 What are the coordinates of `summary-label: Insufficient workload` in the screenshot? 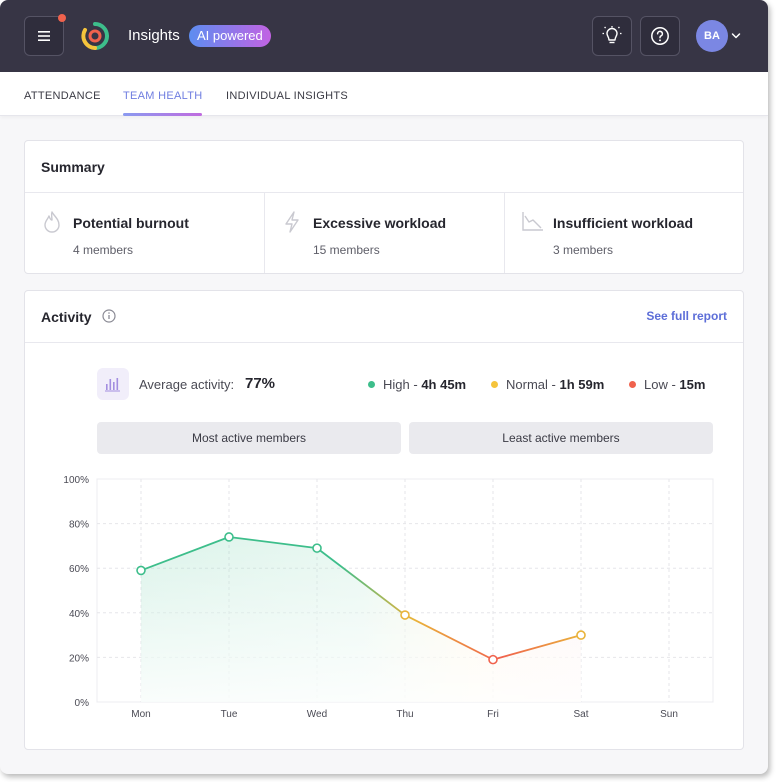 It's located at (623, 223).